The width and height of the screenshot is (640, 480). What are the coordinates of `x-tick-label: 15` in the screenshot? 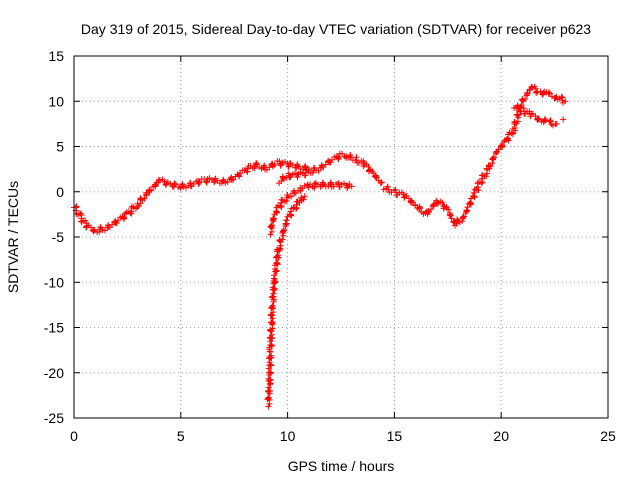 It's located at (395, 436).